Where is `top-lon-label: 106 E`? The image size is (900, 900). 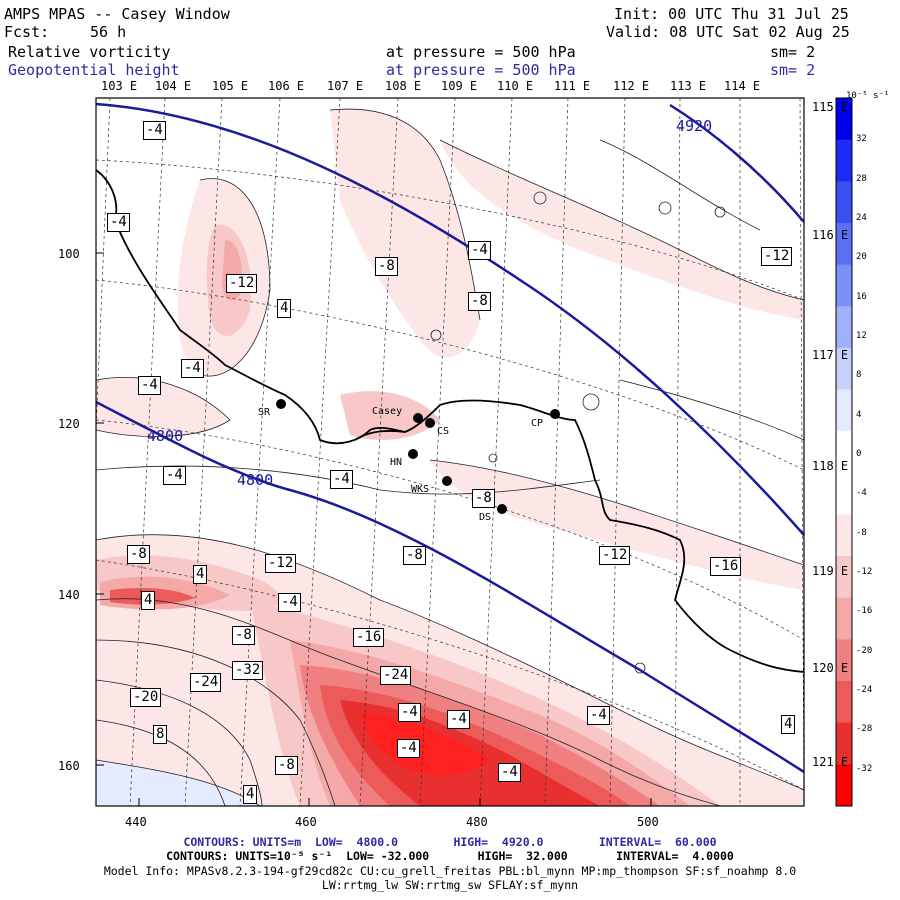
top-lon-label: 106 E is located at coordinates (286, 86).